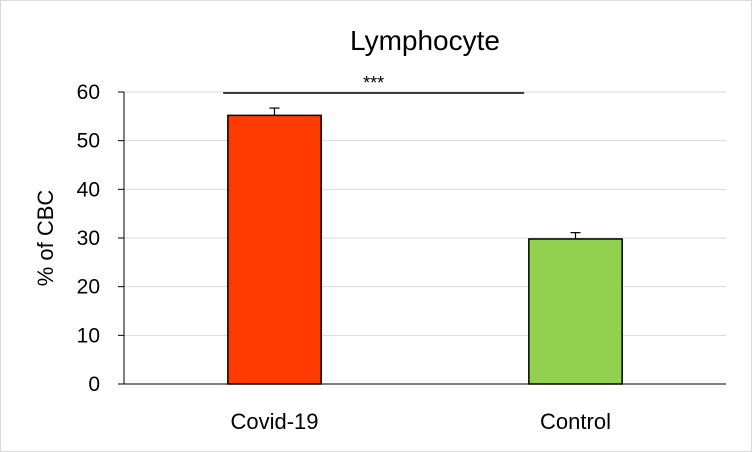 This screenshot has width=752, height=452. What do you see at coordinates (88, 92) in the screenshot?
I see `y-tick-label: 60` at bounding box center [88, 92].